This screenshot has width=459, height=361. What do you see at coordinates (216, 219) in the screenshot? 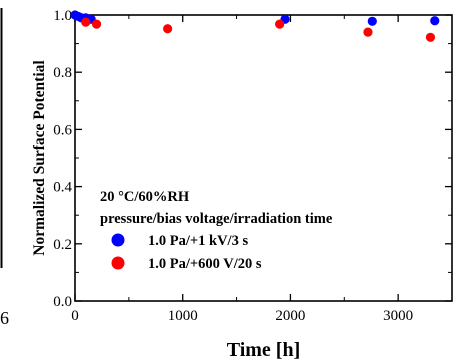
I see `legend-header-line: pressure/bias voltage/irradiation time` at bounding box center [216, 219].